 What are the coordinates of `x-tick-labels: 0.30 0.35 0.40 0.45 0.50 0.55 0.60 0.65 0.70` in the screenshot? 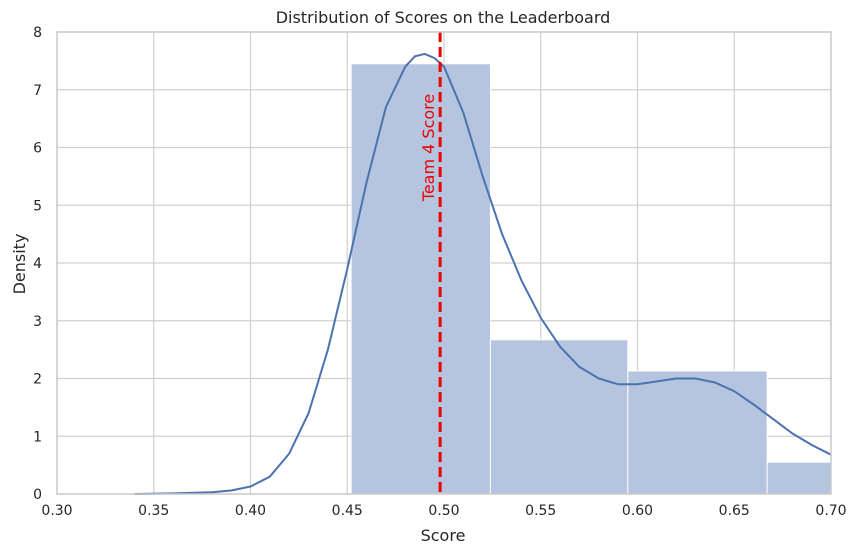 It's located at (443, 511).